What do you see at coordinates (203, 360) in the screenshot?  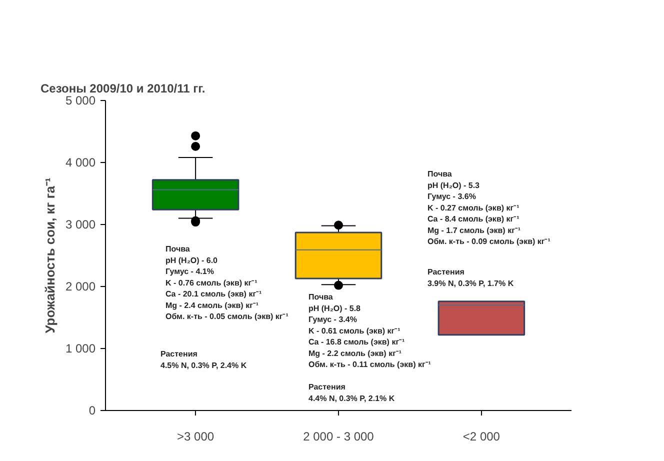 I see `annotation: Растения 4.5% N, 0.3% P, 2.4% K` at bounding box center [203, 360].